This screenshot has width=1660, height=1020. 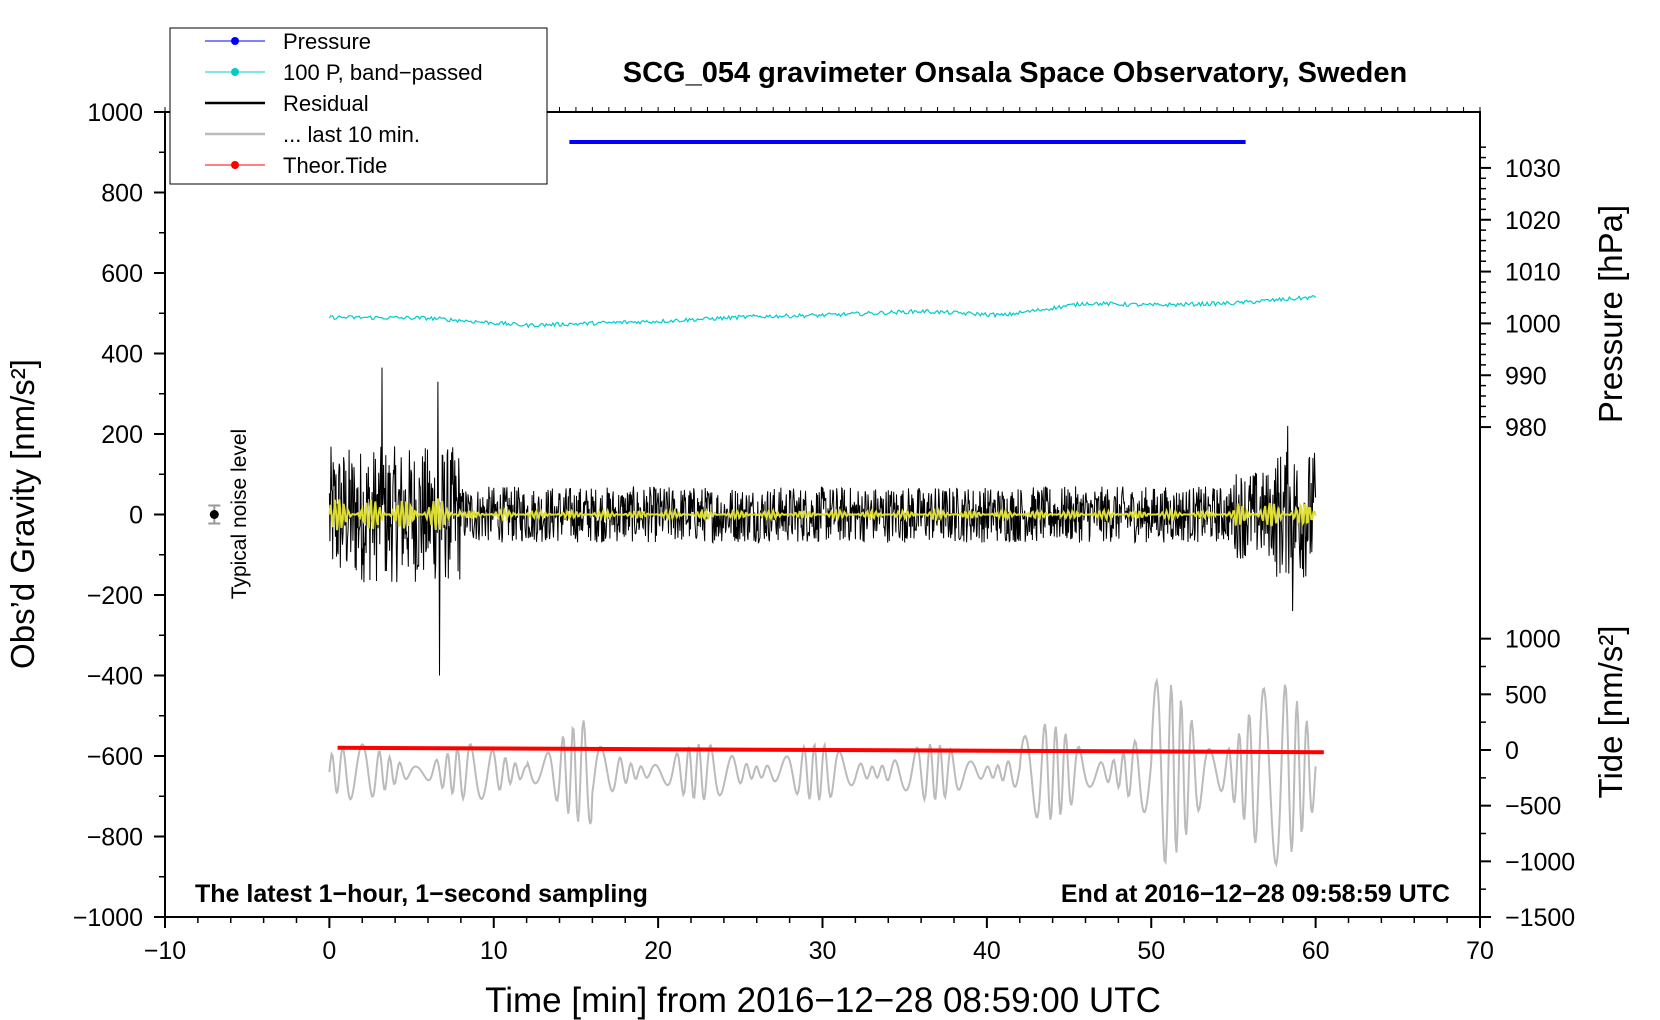 I want to click on y-tick-label: 0, so click(x=136, y=516).